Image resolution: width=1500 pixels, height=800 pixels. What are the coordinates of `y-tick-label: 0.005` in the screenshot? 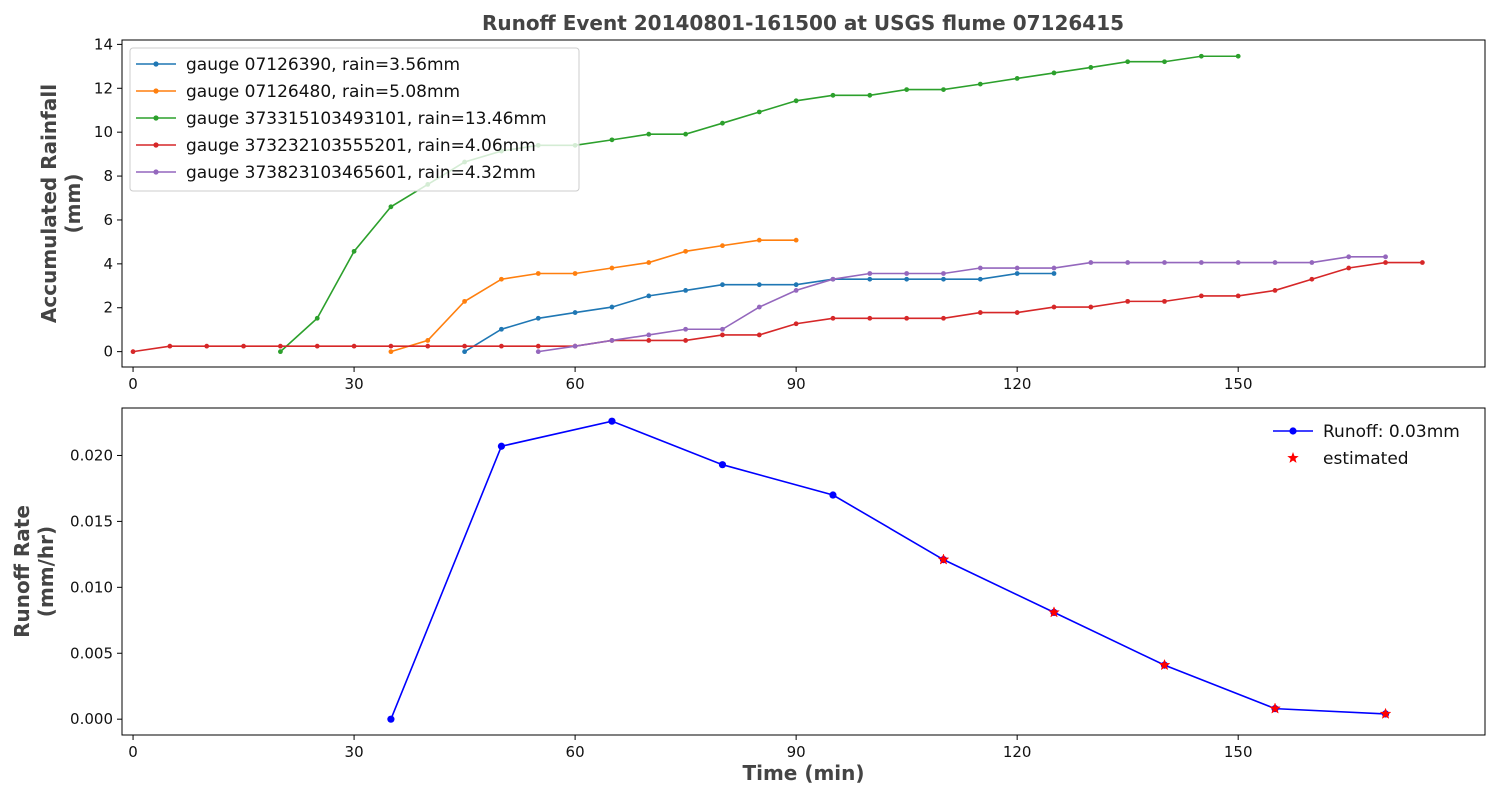 It's located at (91, 653).